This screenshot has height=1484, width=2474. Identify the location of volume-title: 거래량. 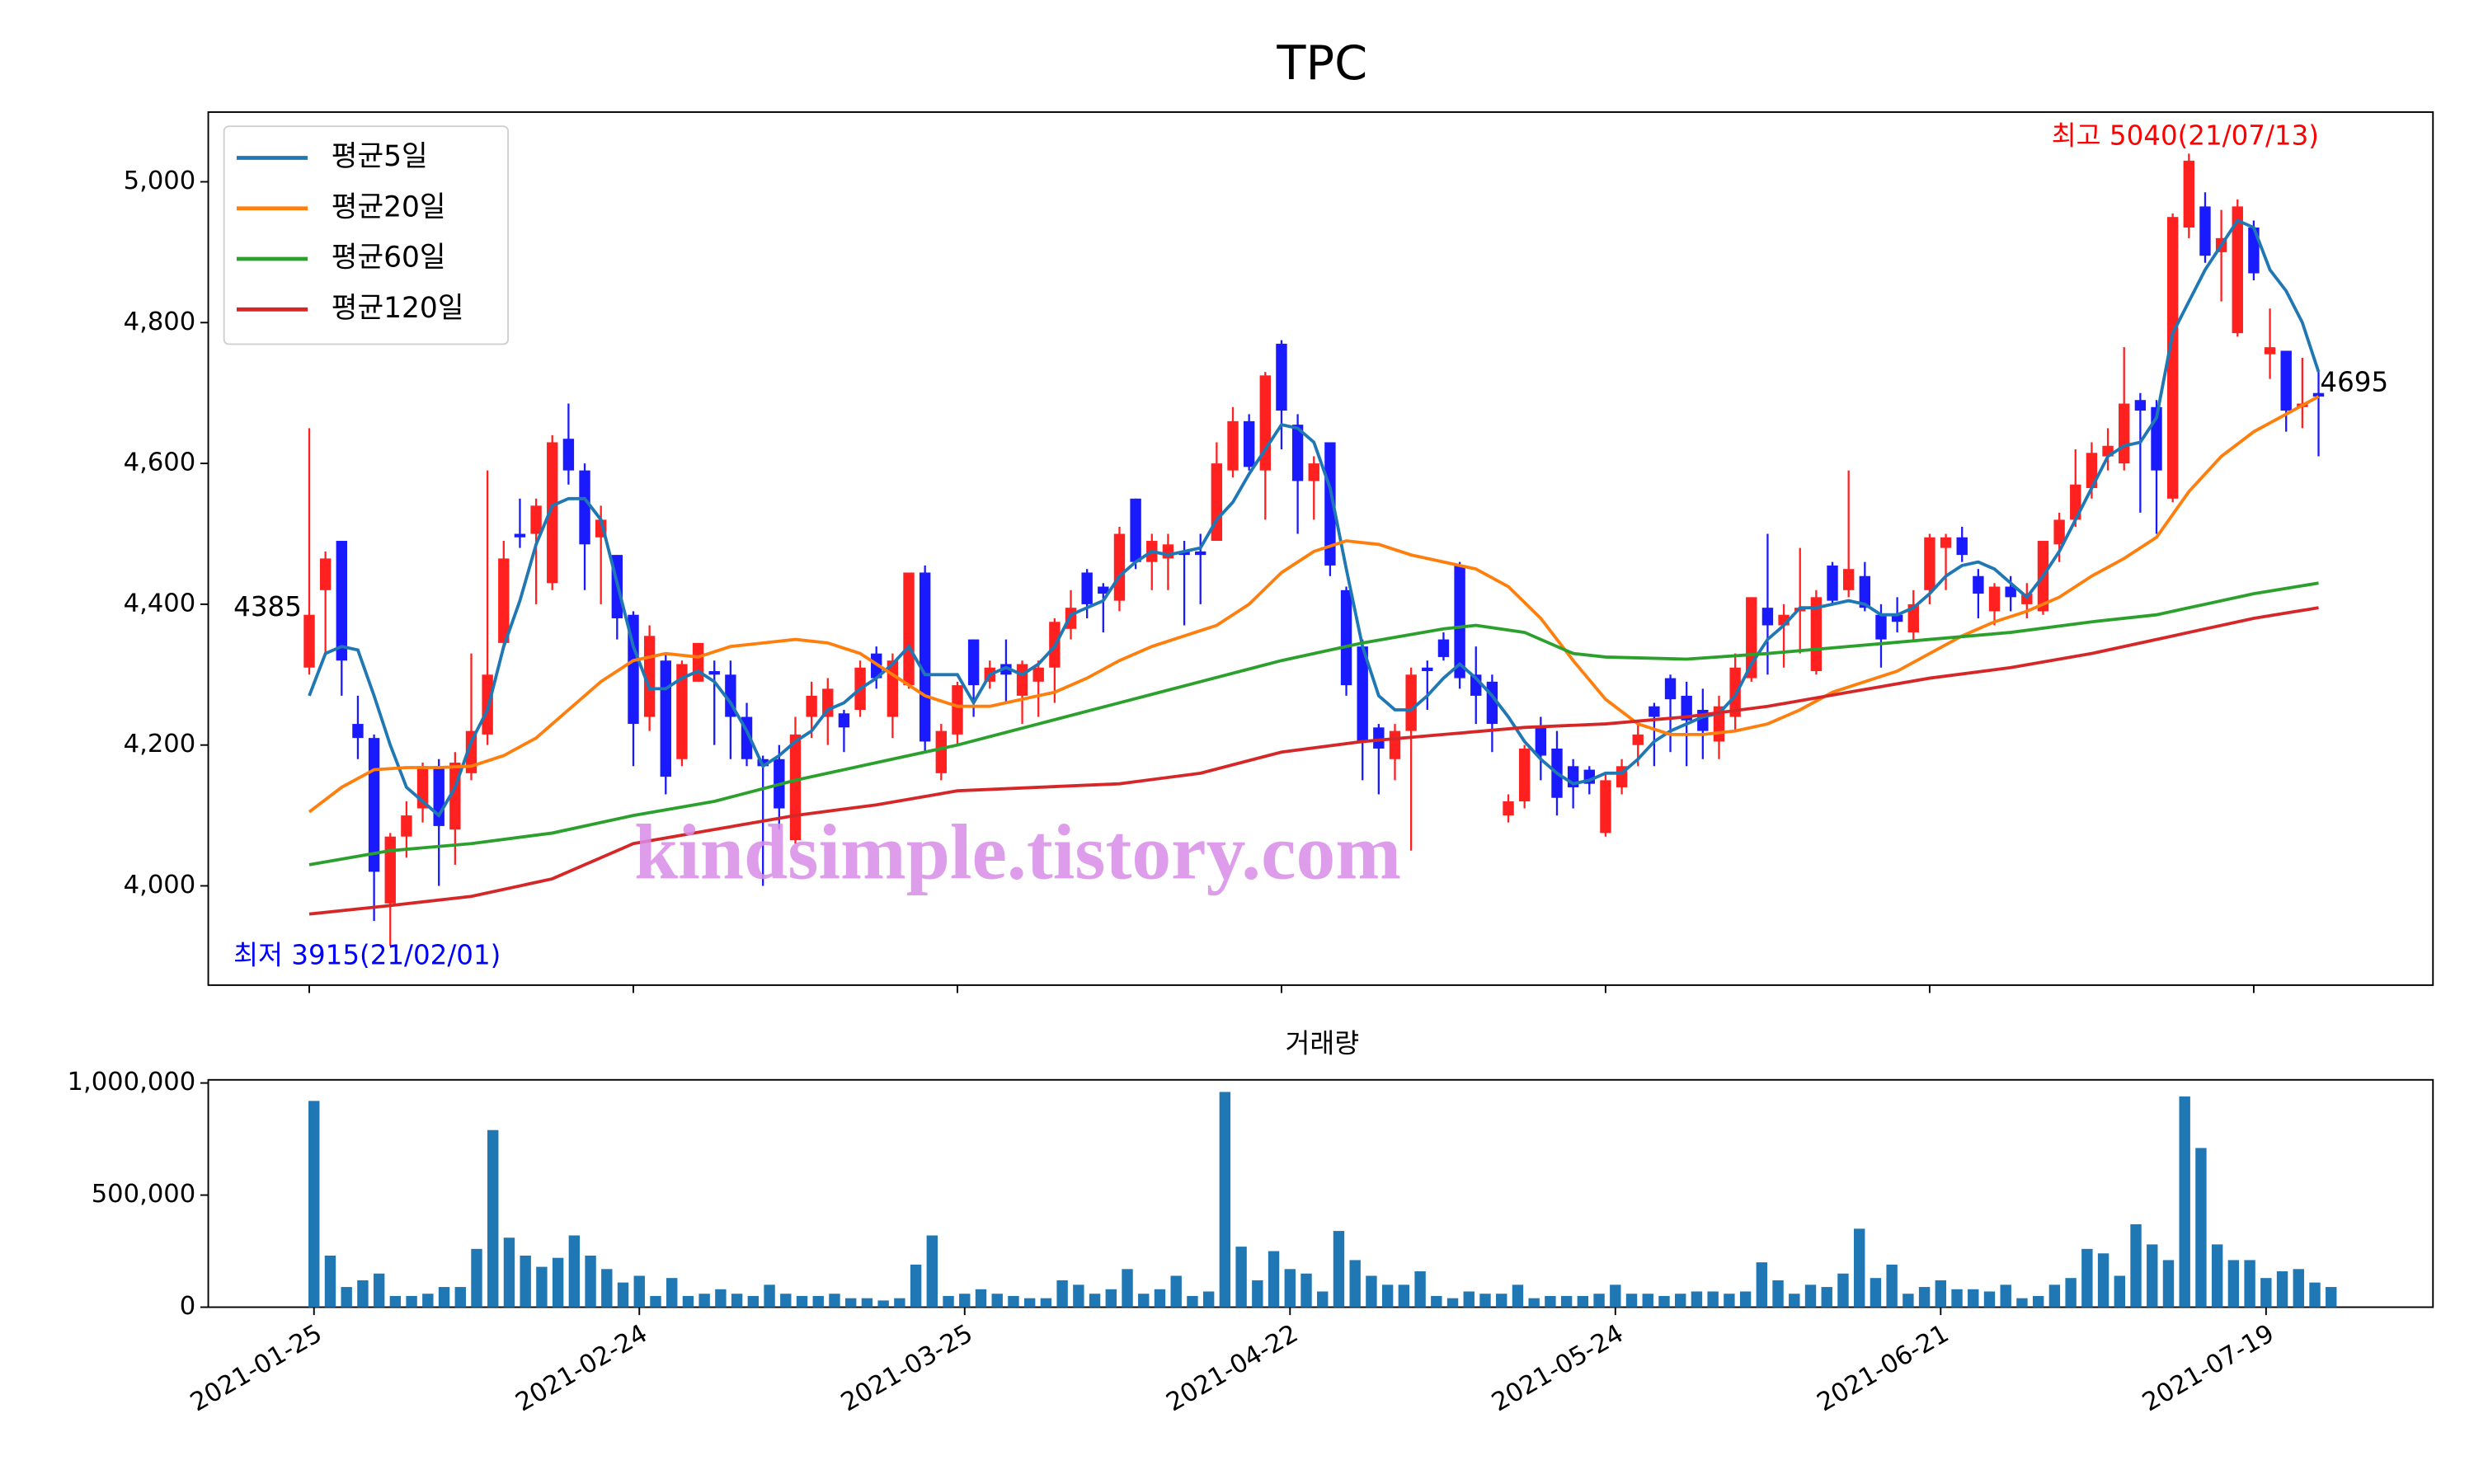
(1322, 1043).